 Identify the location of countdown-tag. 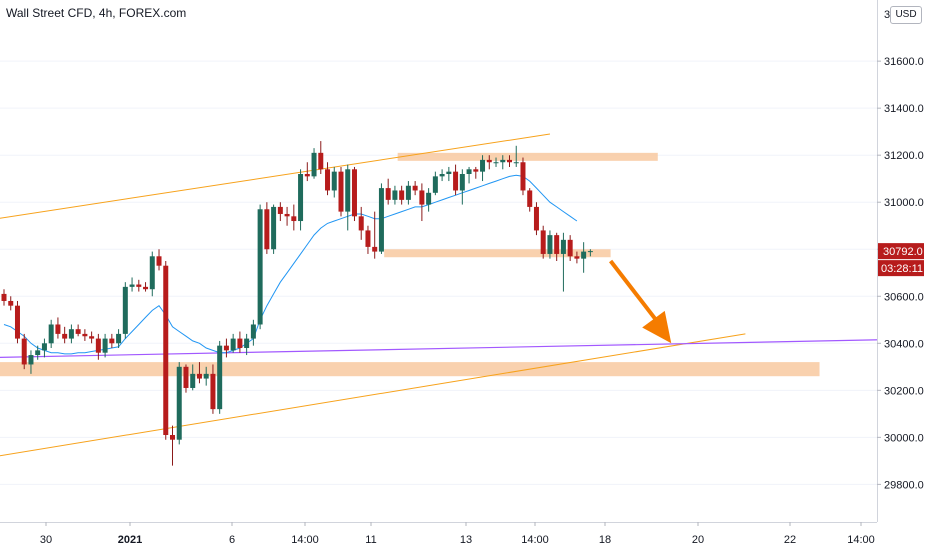
(901, 268).